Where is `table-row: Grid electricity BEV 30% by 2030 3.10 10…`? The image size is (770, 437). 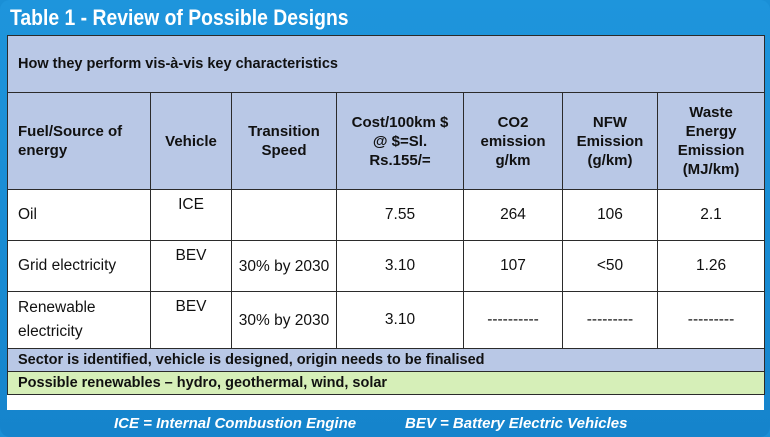 table-row: Grid electricity BEV 30% by 2030 3.10 10… is located at coordinates (386, 266).